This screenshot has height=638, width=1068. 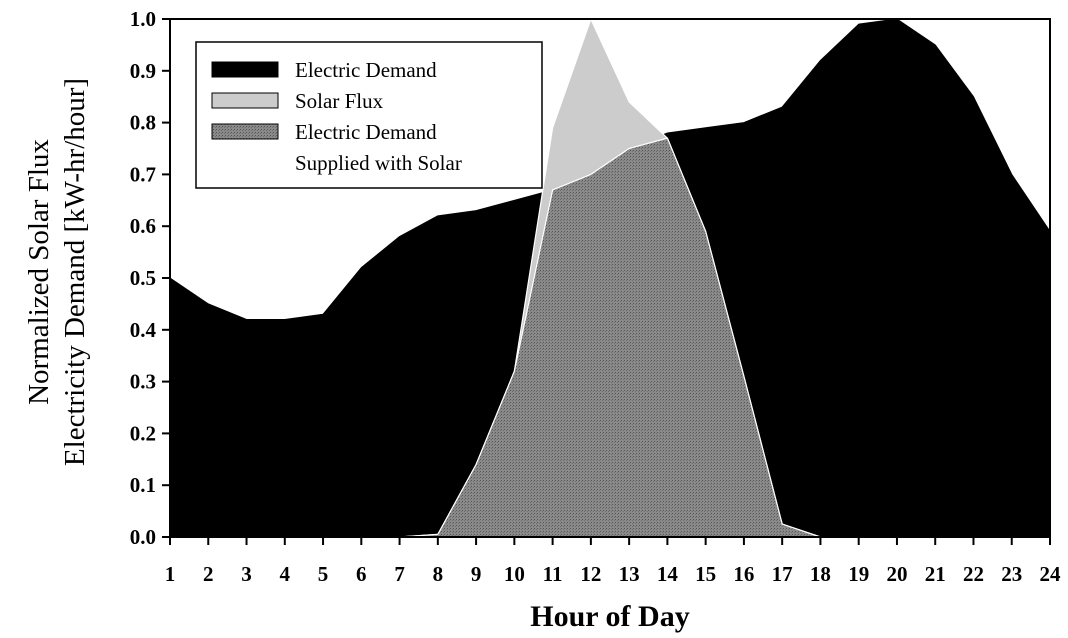 What do you see at coordinates (143, 485) in the screenshot?
I see `y-tick-label: 0.1` at bounding box center [143, 485].